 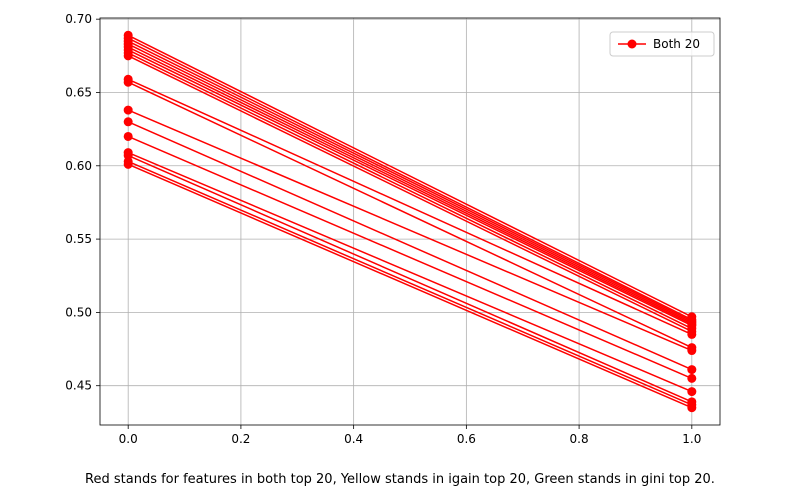 What do you see at coordinates (676, 44) in the screenshot?
I see `legend-label: Both 20` at bounding box center [676, 44].